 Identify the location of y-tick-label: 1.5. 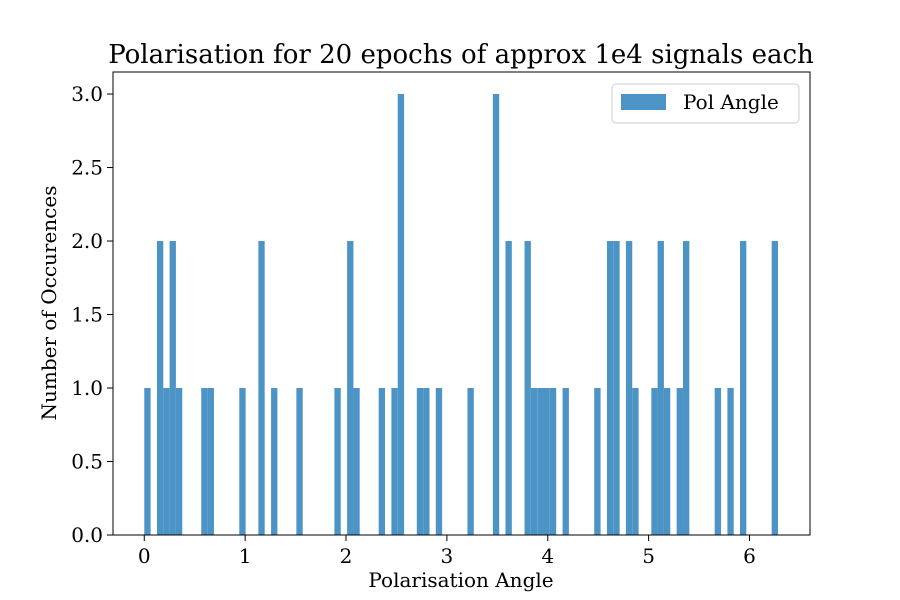
(87, 315).